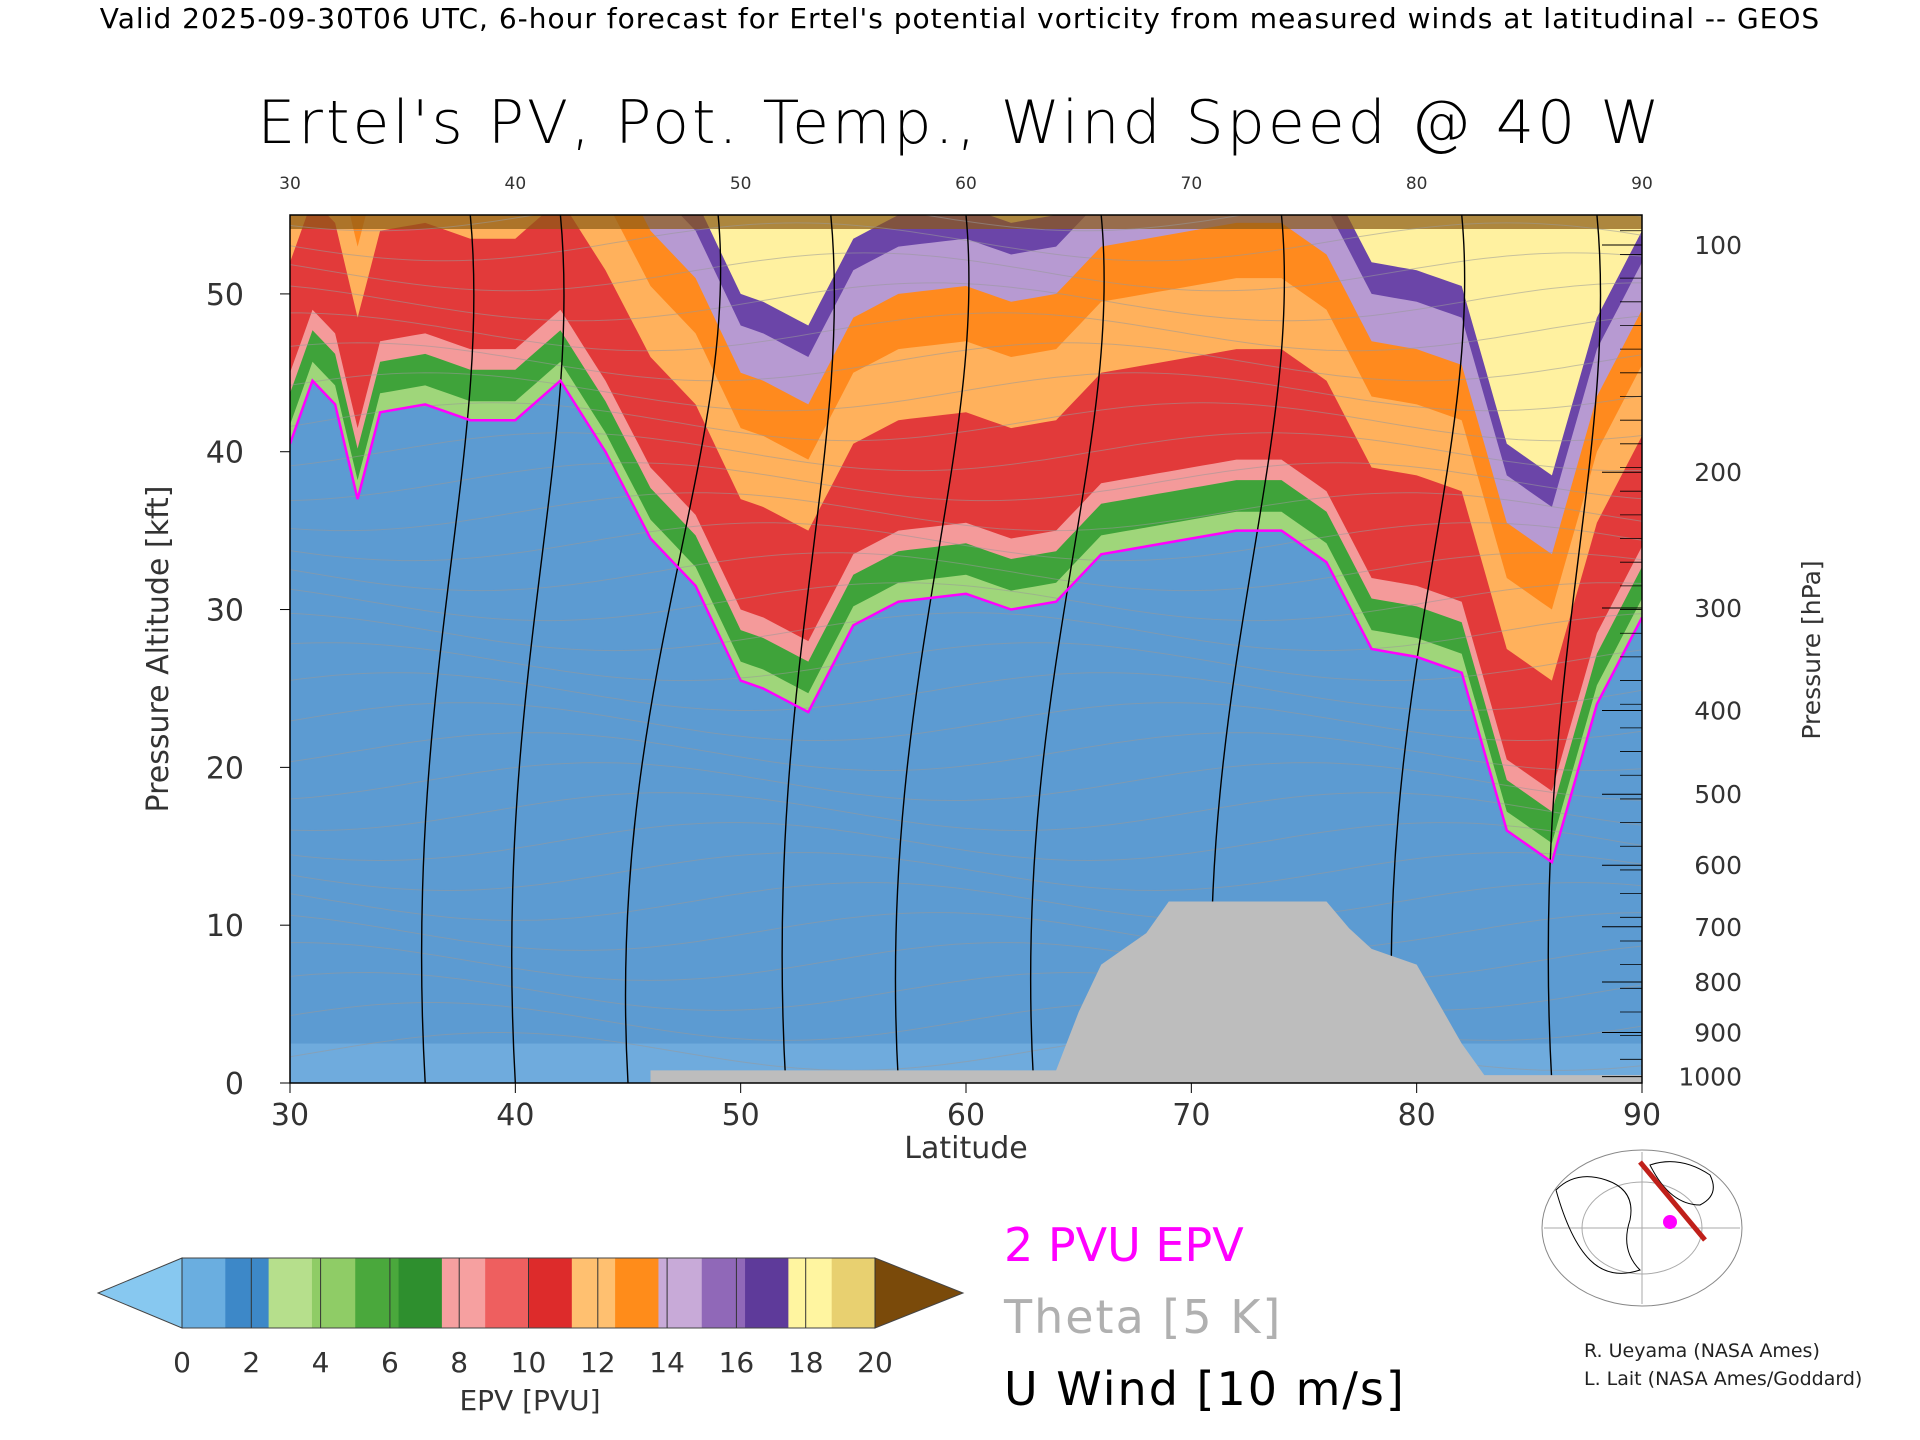 Image resolution: width=1920 pixels, height=1440 pixels. What do you see at coordinates (1417, 1115) in the screenshot?
I see `x-tick-label: 80` at bounding box center [1417, 1115].